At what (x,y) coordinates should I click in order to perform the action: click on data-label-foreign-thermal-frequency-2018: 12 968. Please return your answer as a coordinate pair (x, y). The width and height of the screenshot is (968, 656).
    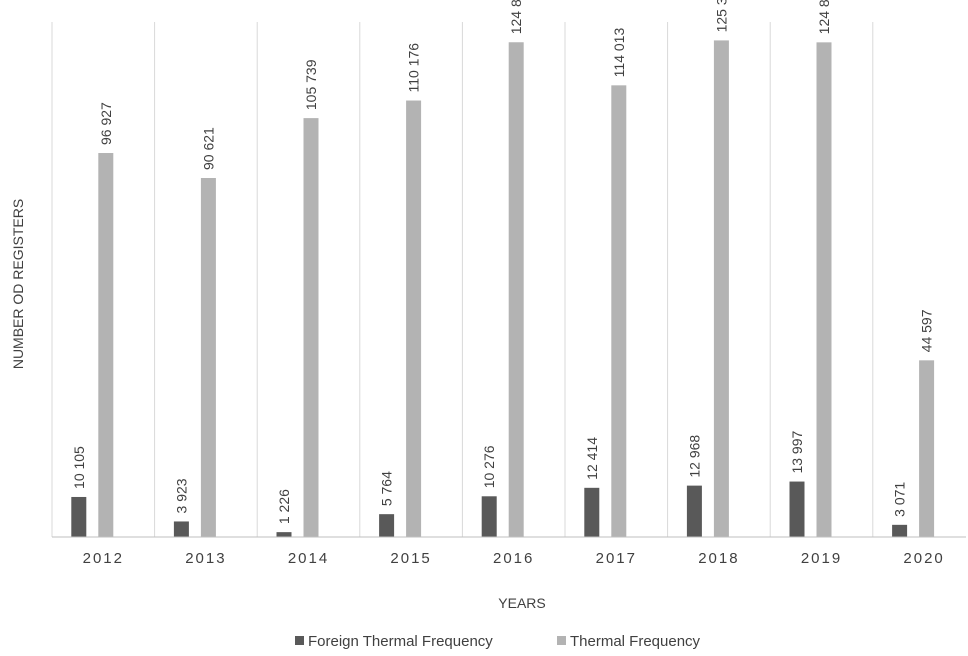
    Looking at the image, I should click on (694, 456).